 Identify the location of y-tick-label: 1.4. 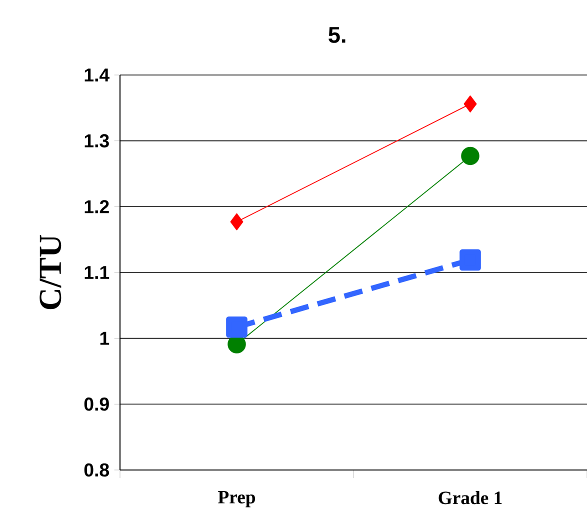
(97, 75).